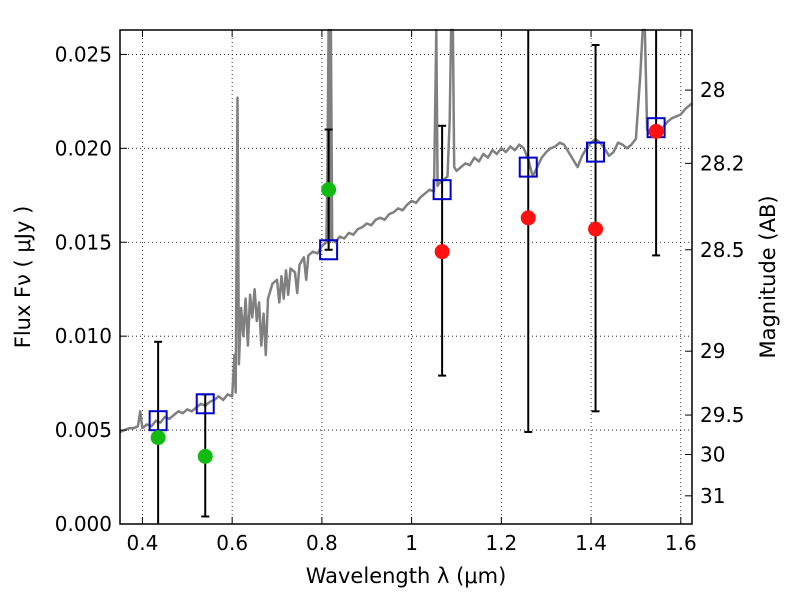 This screenshot has width=800, height=600. I want to click on right-axis-title: Magnitude (AB), so click(768, 276).